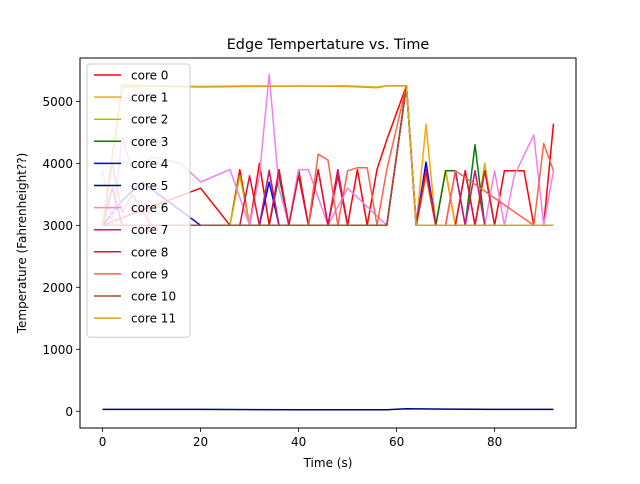  Describe the element at coordinates (149, 142) in the screenshot. I see `legend-label: core 3` at that location.